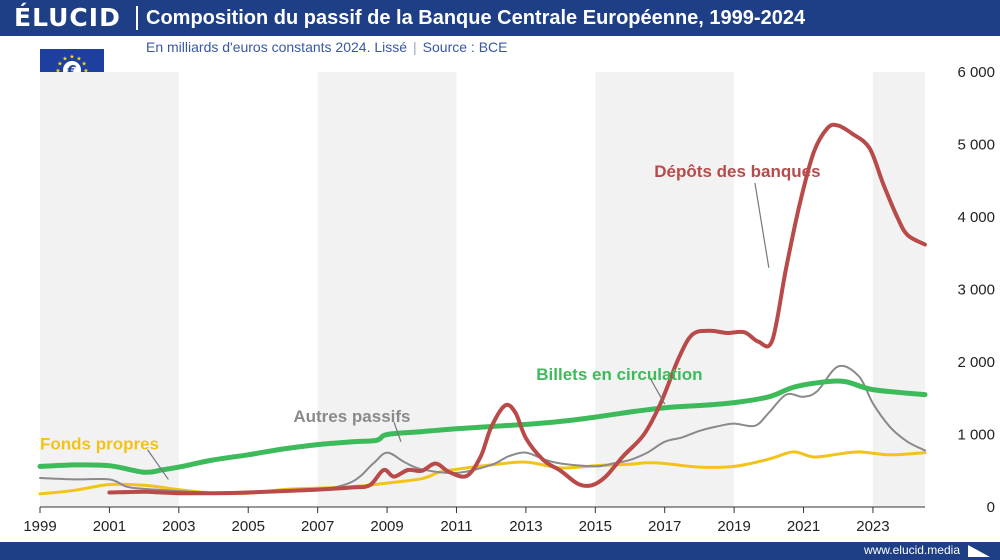 This screenshot has width=1000, height=560. I want to click on x-tick-label: 2013, so click(525, 526).